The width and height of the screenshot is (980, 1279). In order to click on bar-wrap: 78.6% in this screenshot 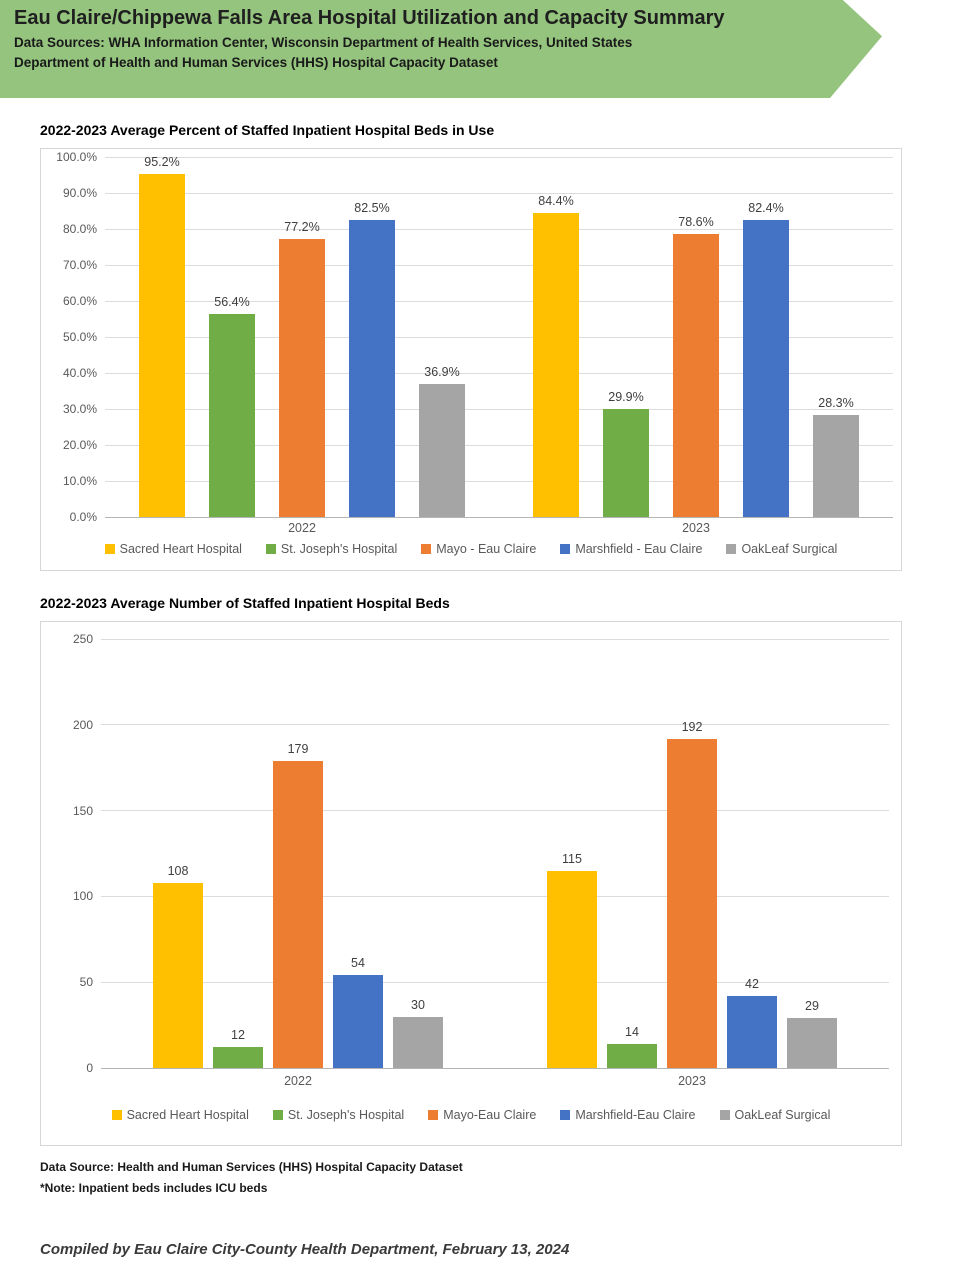, I will do `click(696, 366)`.